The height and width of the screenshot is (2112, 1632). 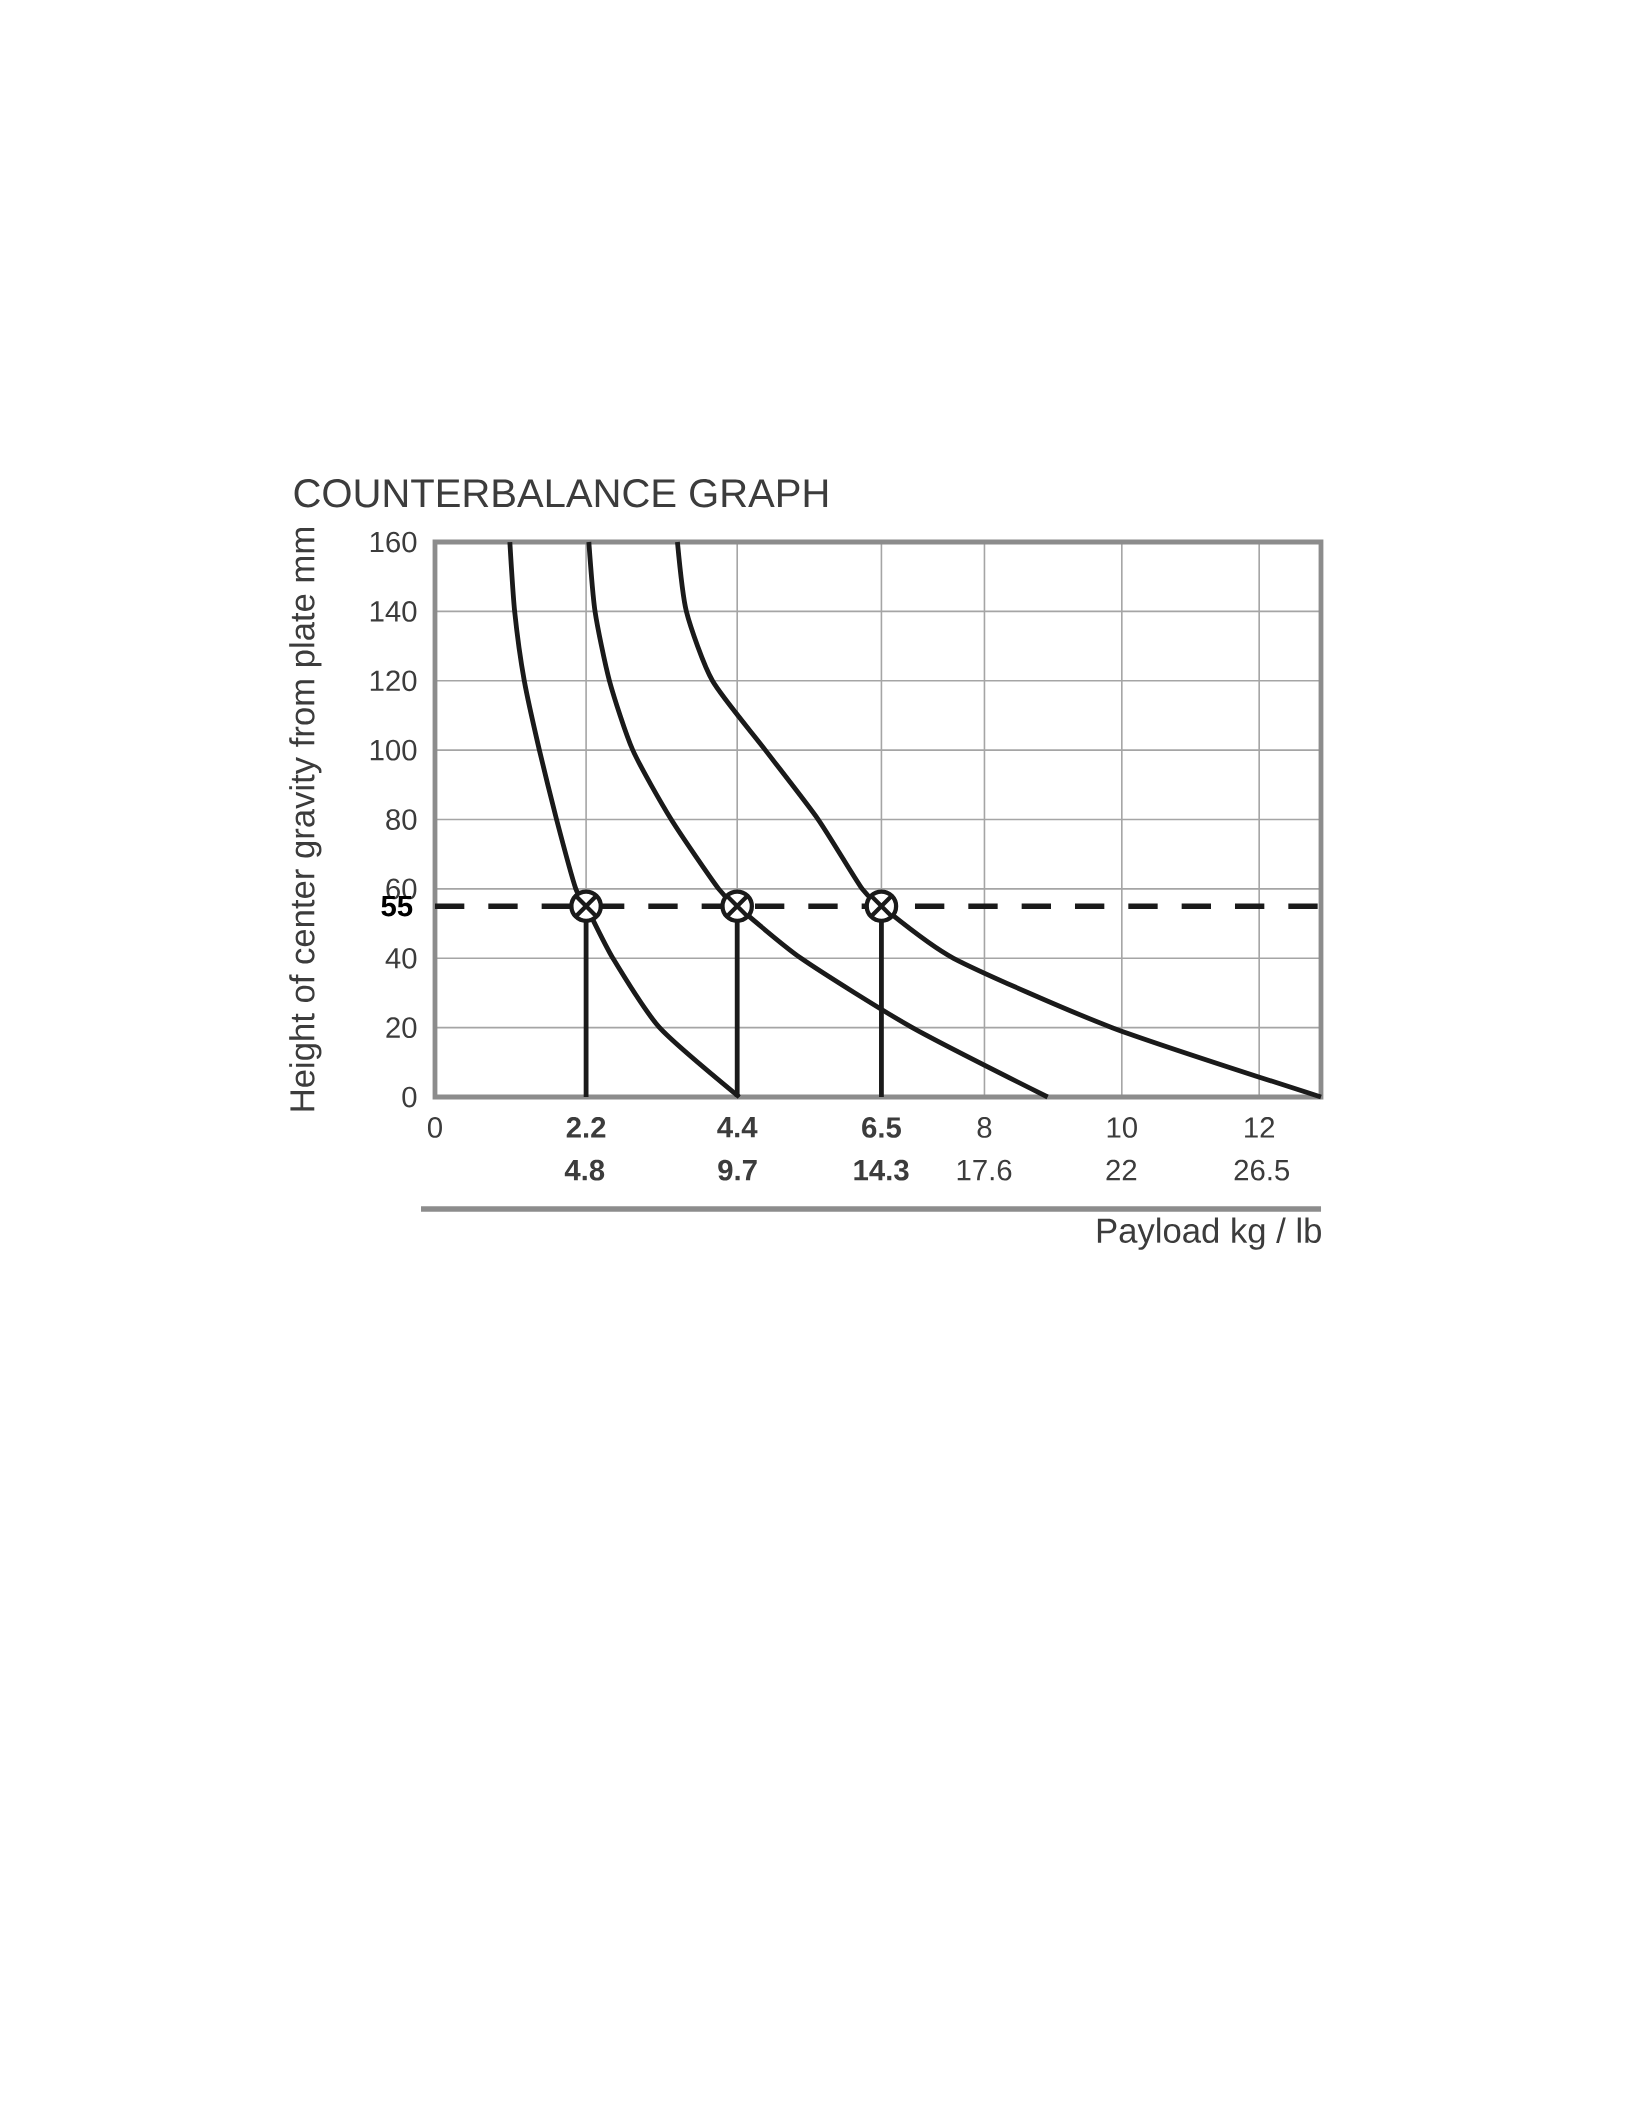 I want to click on y-tick-label: 20, so click(x=401, y=1028).